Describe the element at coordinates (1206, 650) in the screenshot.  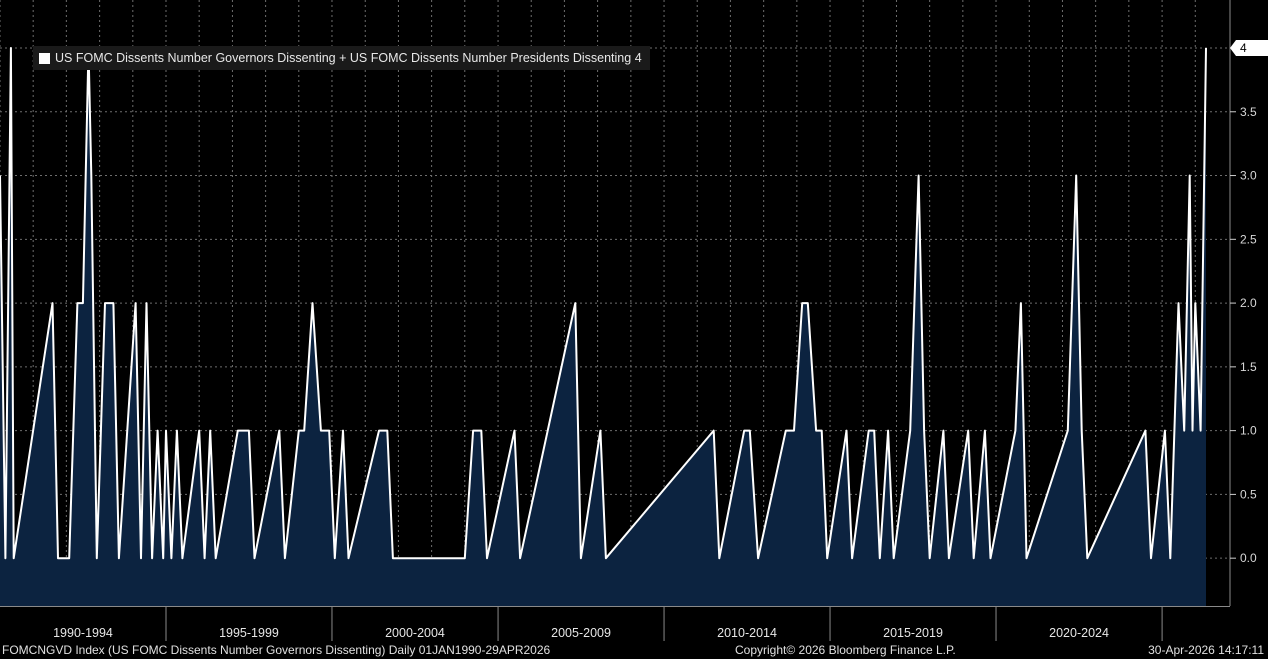
I see `footer-timestamp: 30-Apr-2026 14:17:11` at that location.